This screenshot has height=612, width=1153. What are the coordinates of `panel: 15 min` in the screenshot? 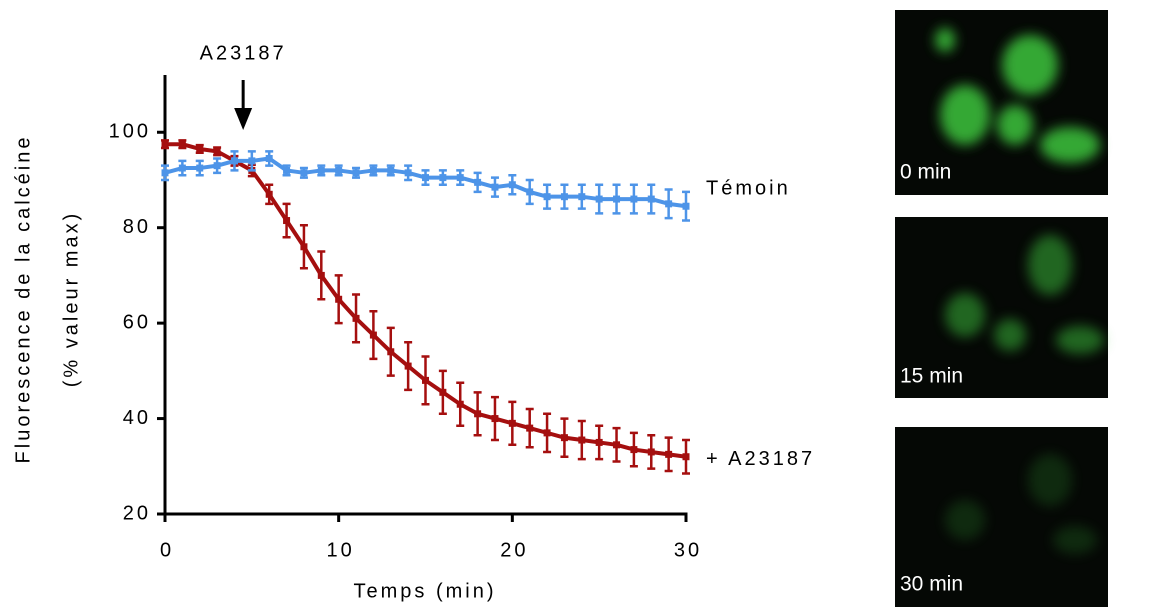 It's located at (1001, 307).